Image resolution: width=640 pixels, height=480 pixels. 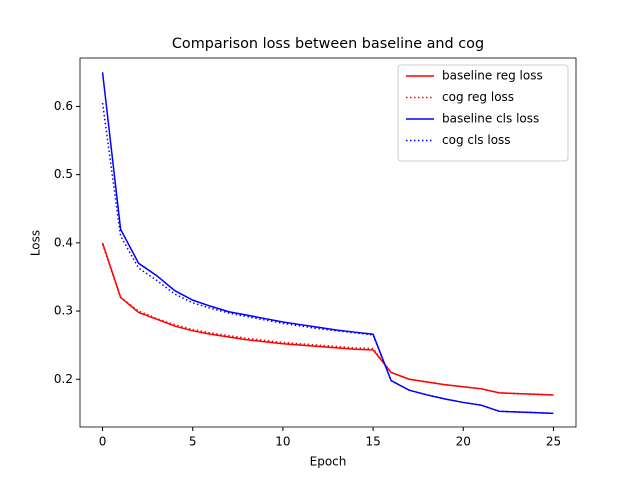 I want to click on legend-label: baseline reg loss, so click(x=492, y=76).